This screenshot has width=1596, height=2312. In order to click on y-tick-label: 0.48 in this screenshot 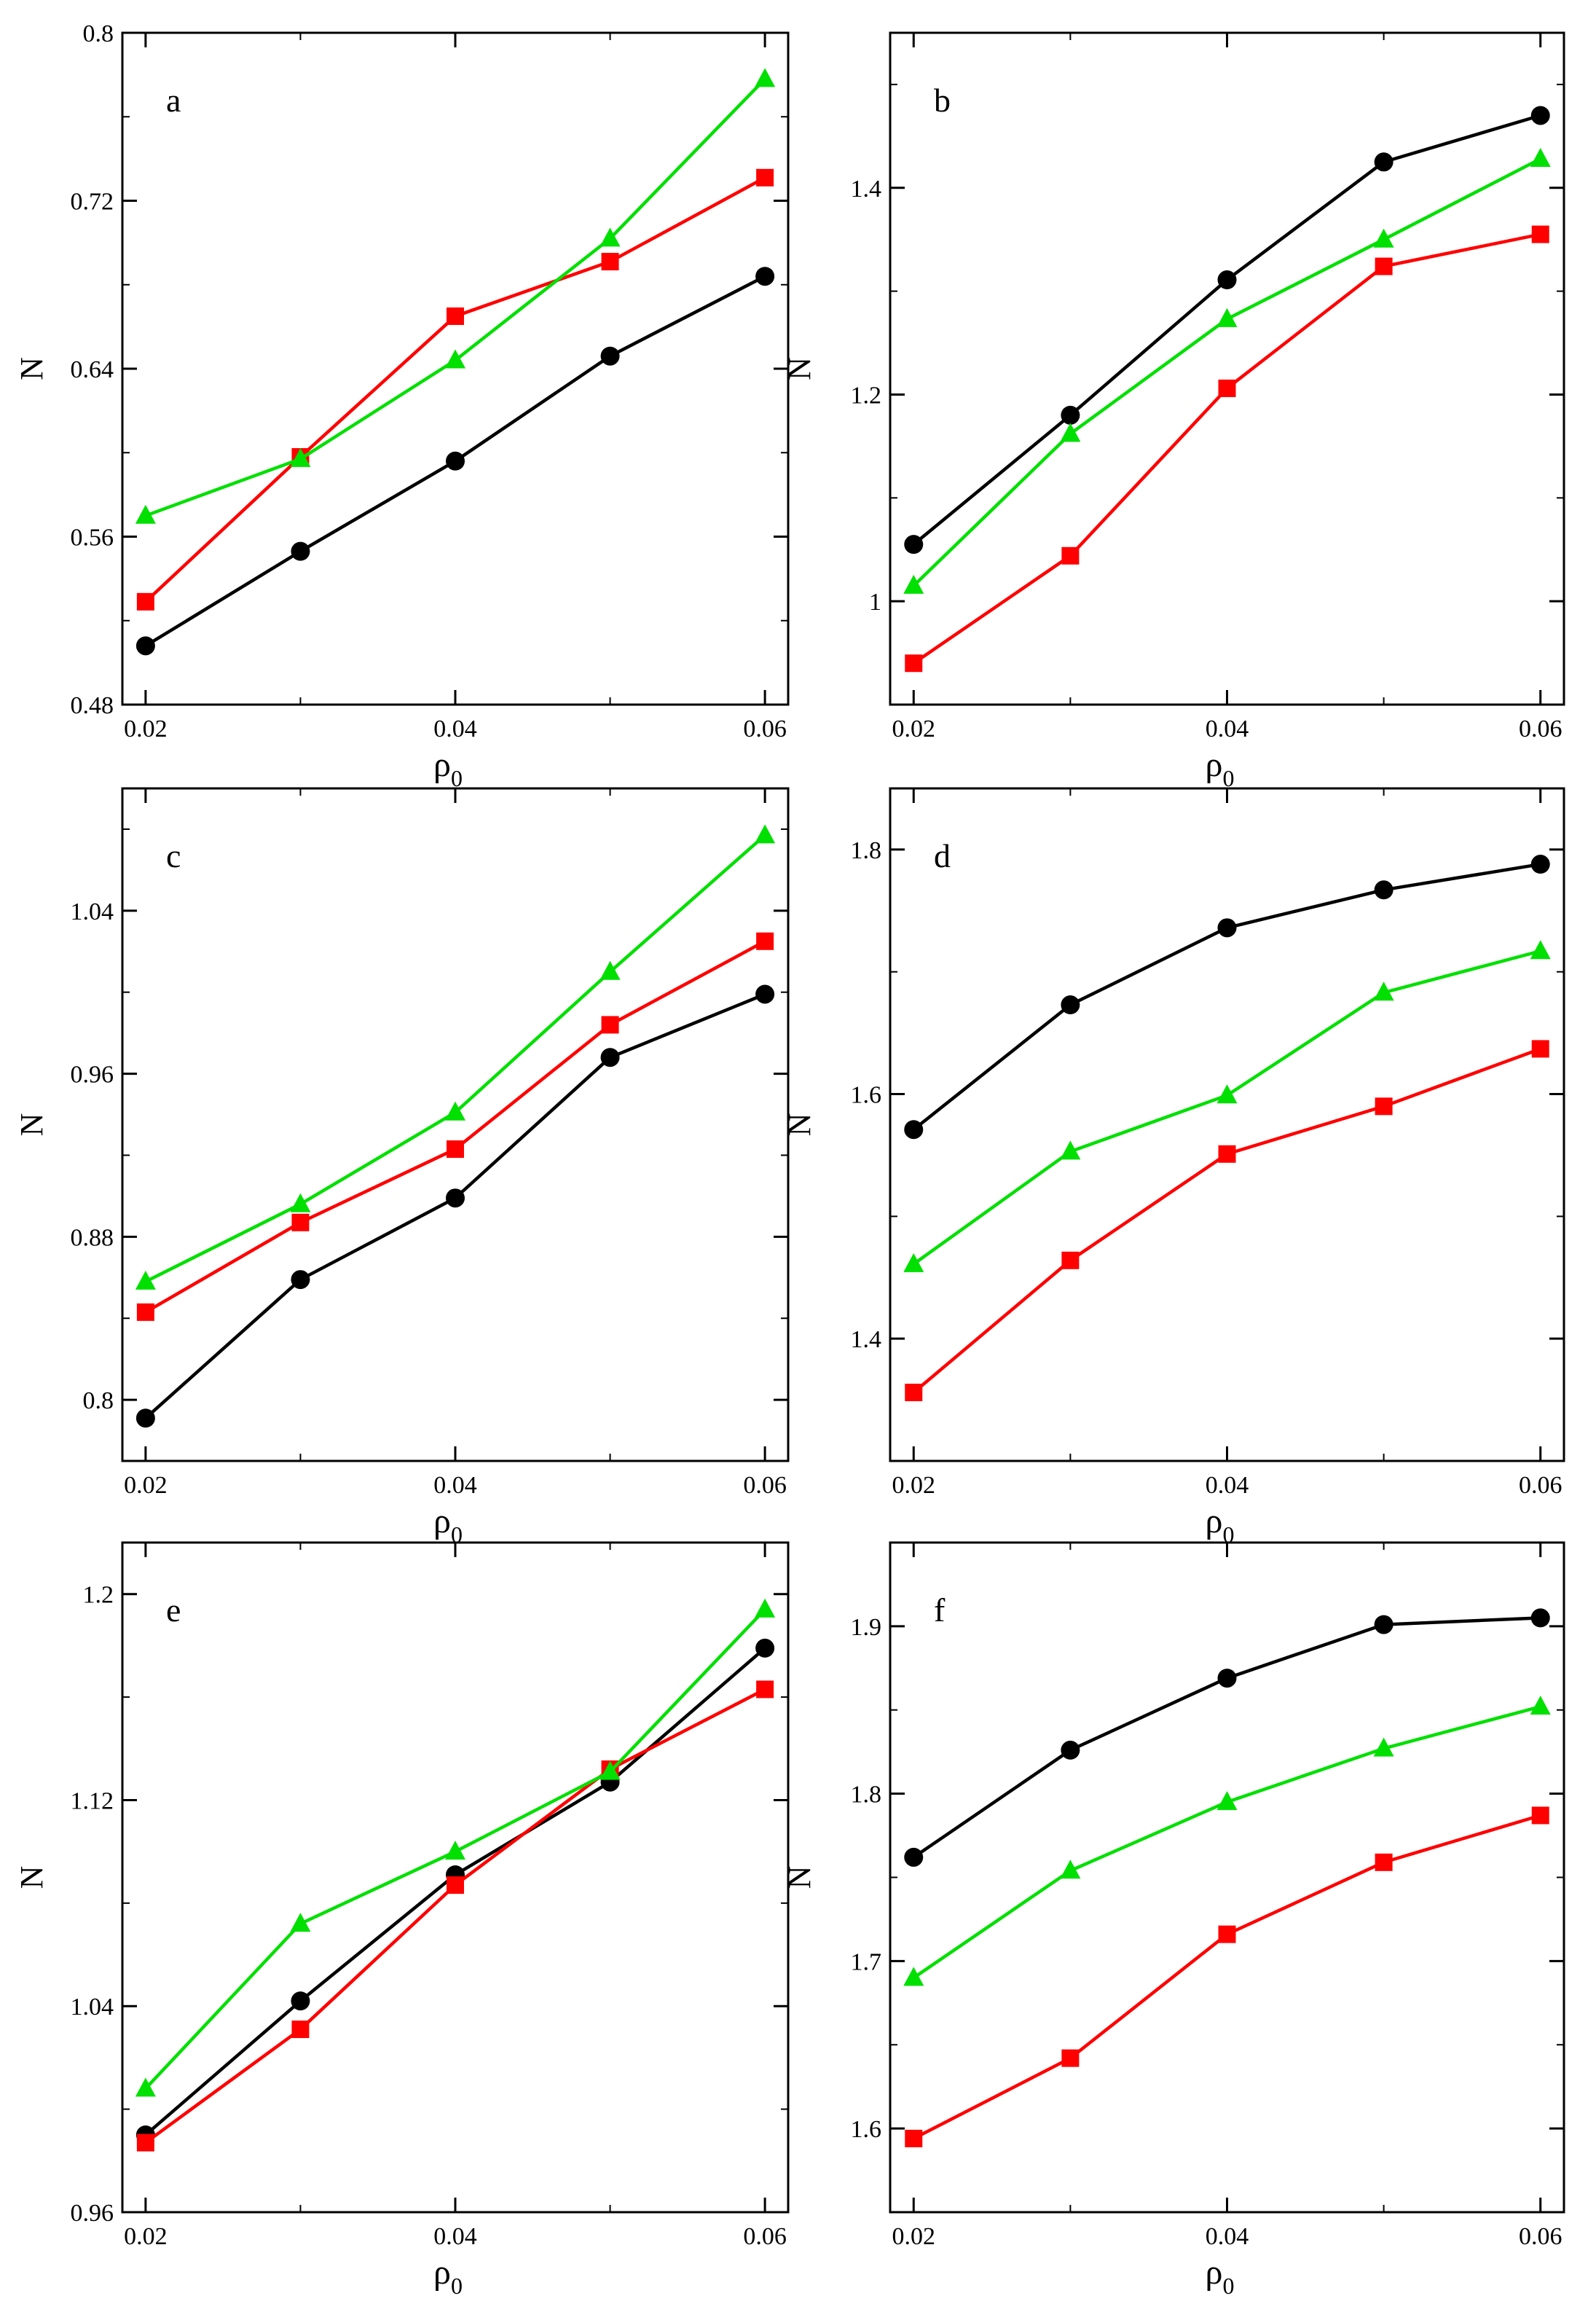, I will do `click(92, 705)`.